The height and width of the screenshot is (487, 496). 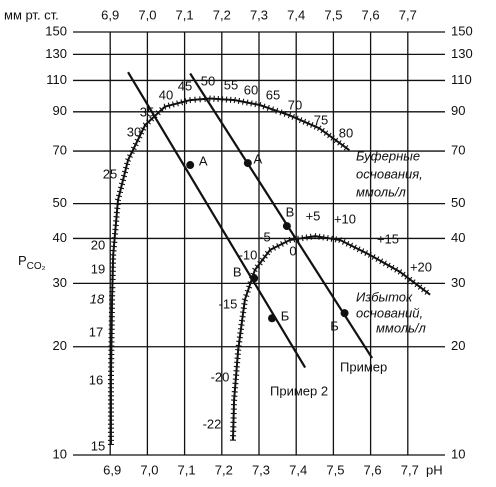 What do you see at coordinates (222, 14) in the screenshot?
I see `x-tick-label-top: 7,2` at bounding box center [222, 14].